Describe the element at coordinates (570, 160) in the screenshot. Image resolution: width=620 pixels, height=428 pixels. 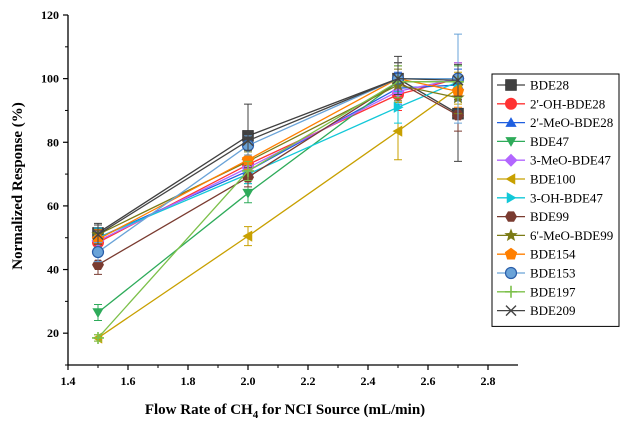
I see `legend-label: 3-MeO-BDE47` at that location.